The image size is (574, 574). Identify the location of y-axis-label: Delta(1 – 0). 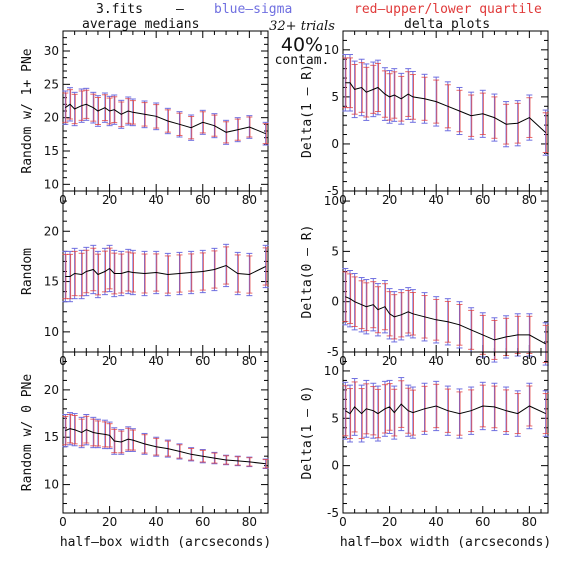
(307, 433).